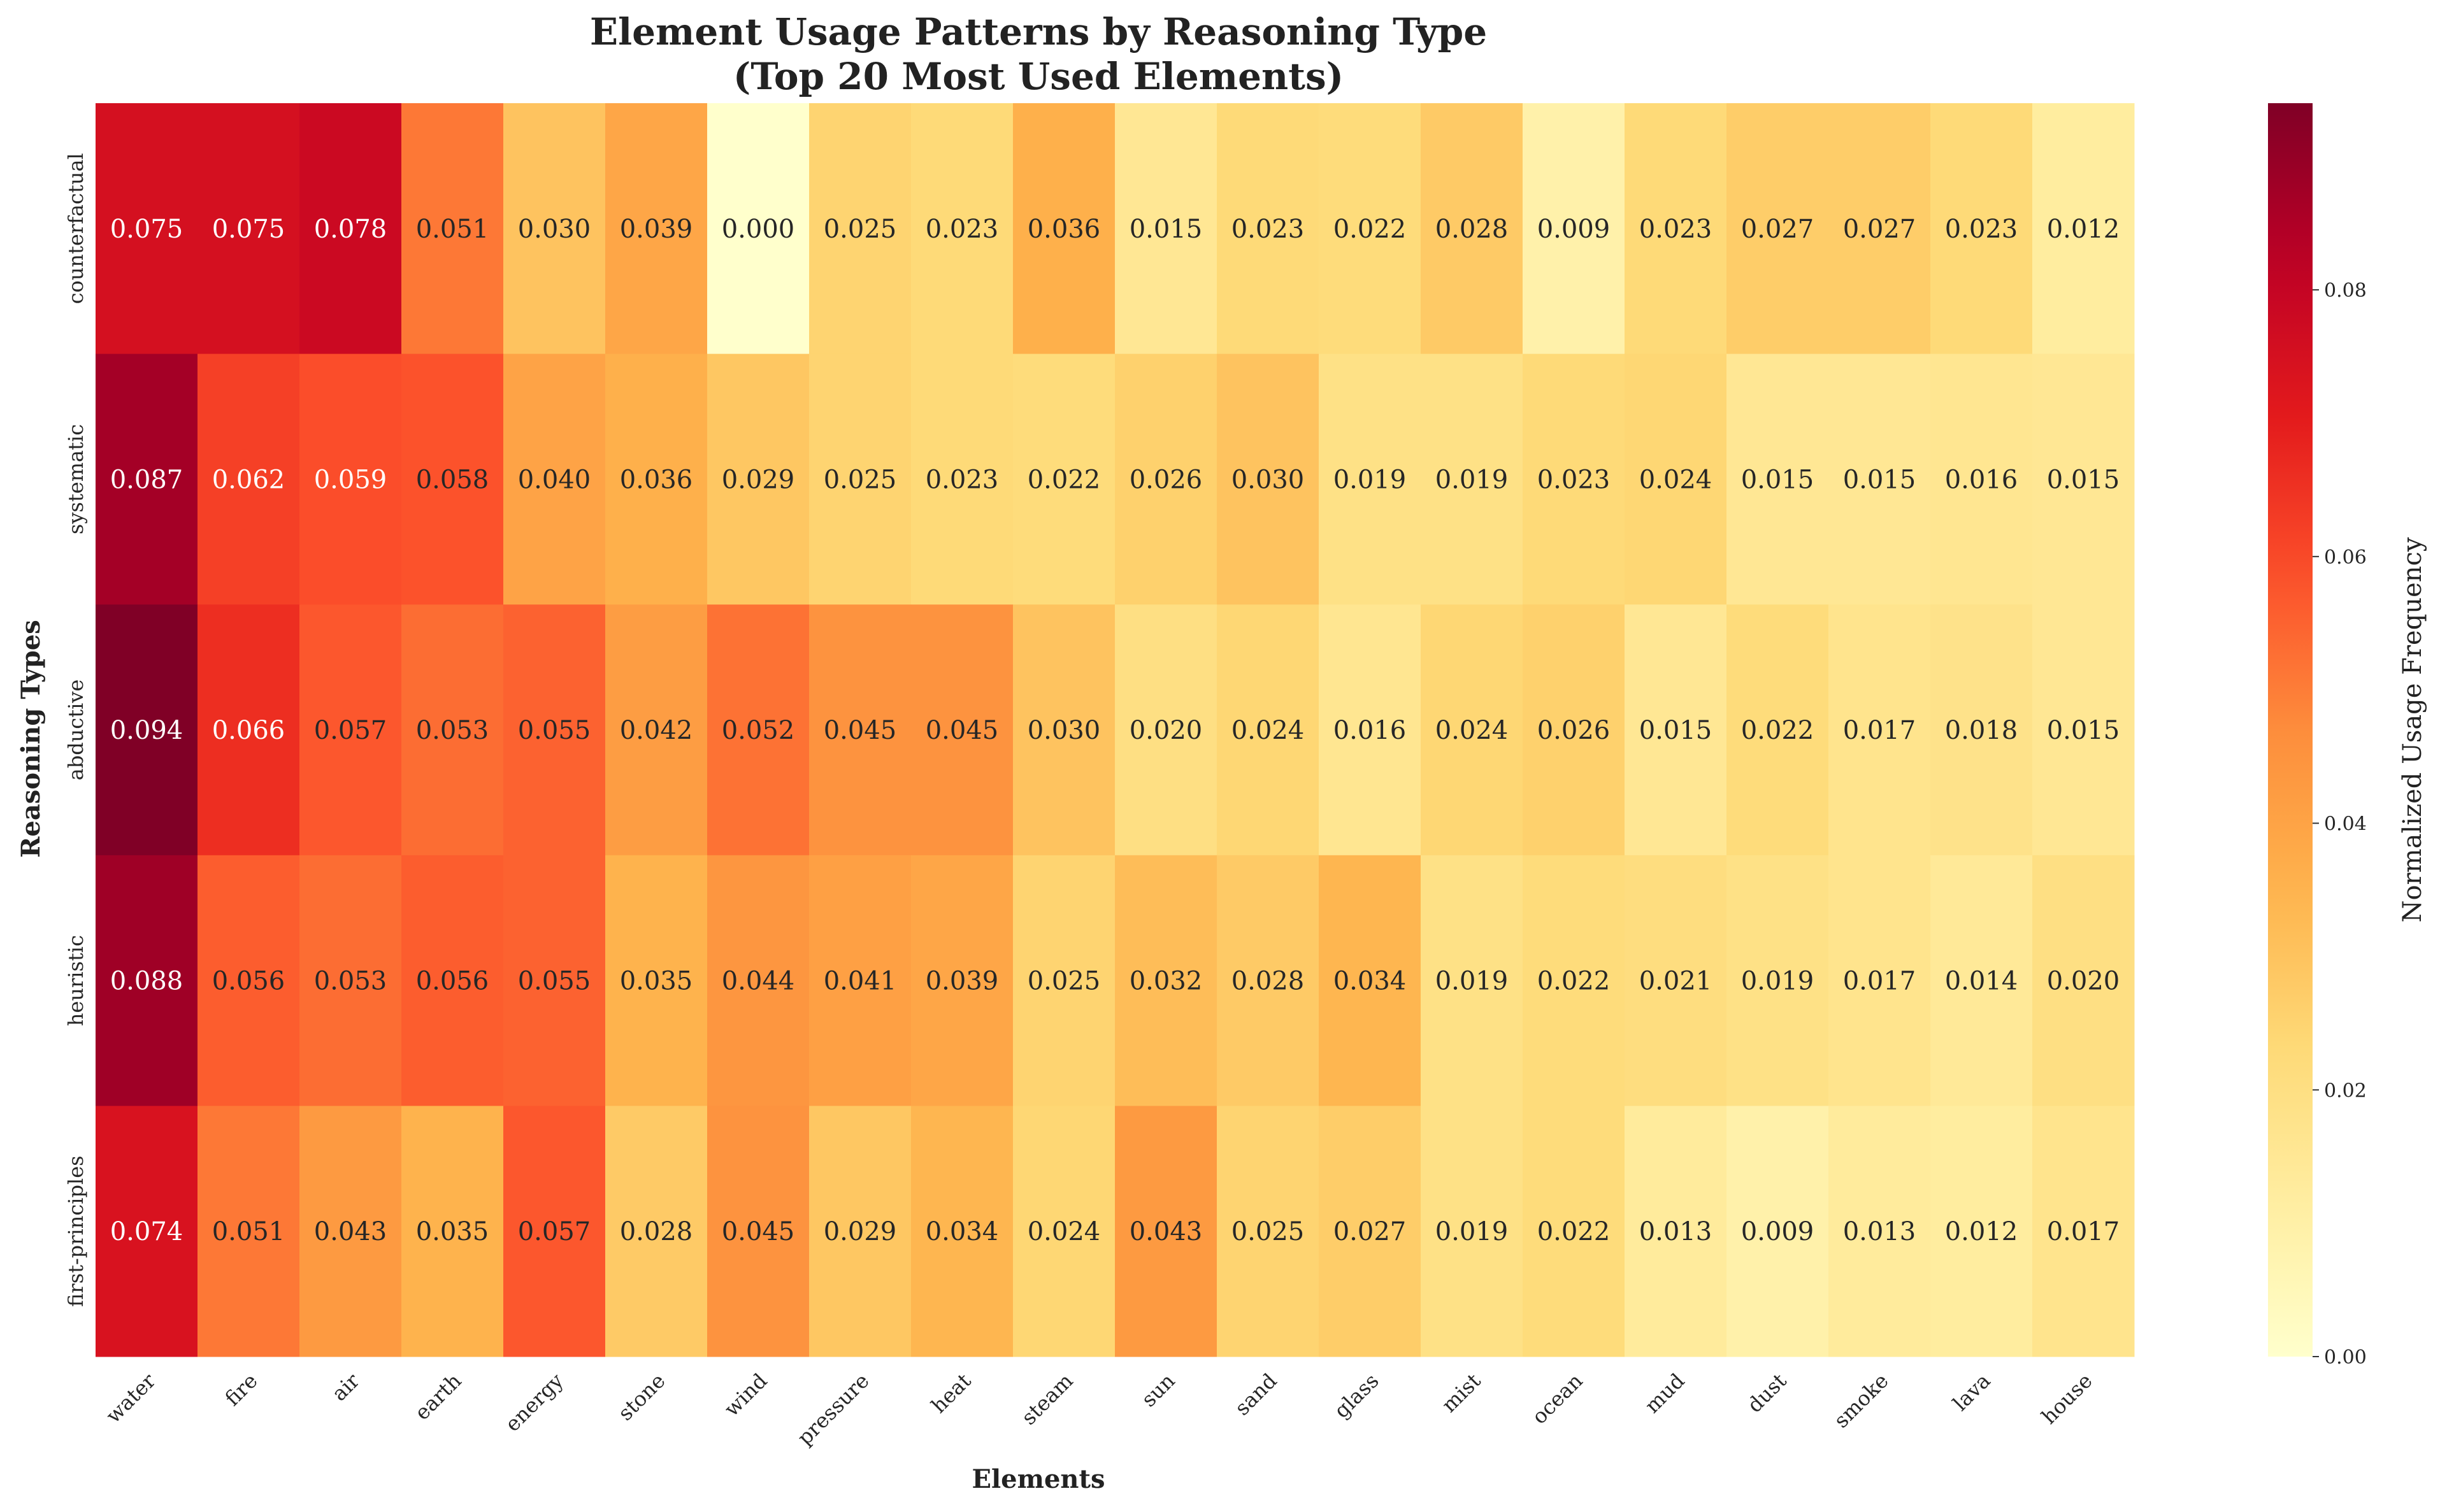  I want to click on cell-value-label: 0.051, so click(248, 1231).